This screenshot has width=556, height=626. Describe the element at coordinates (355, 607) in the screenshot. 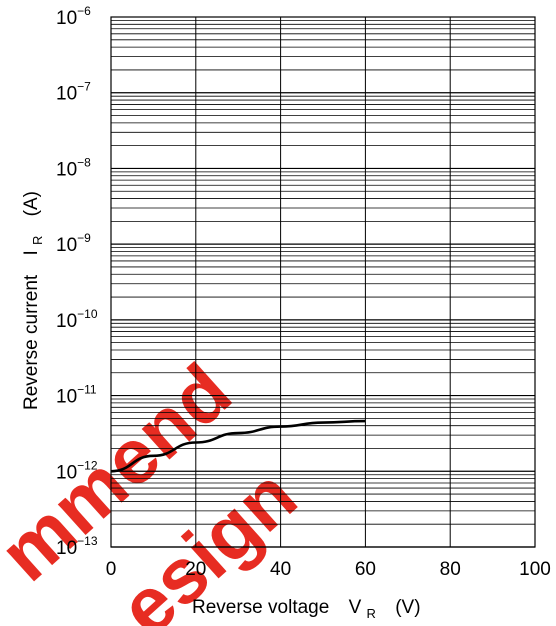

I see `x-axis-title-symbol: V` at that location.